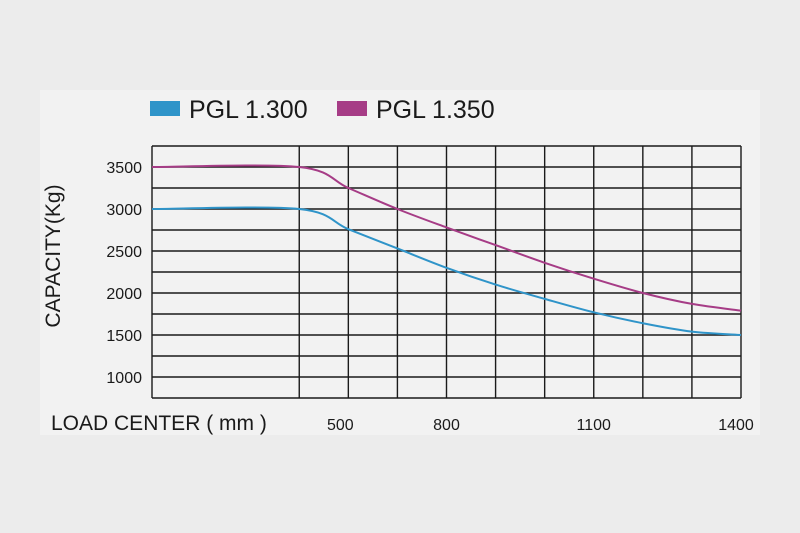  What do you see at coordinates (124, 294) in the screenshot?
I see `y-tick-label: 2000` at bounding box center [124, 294].